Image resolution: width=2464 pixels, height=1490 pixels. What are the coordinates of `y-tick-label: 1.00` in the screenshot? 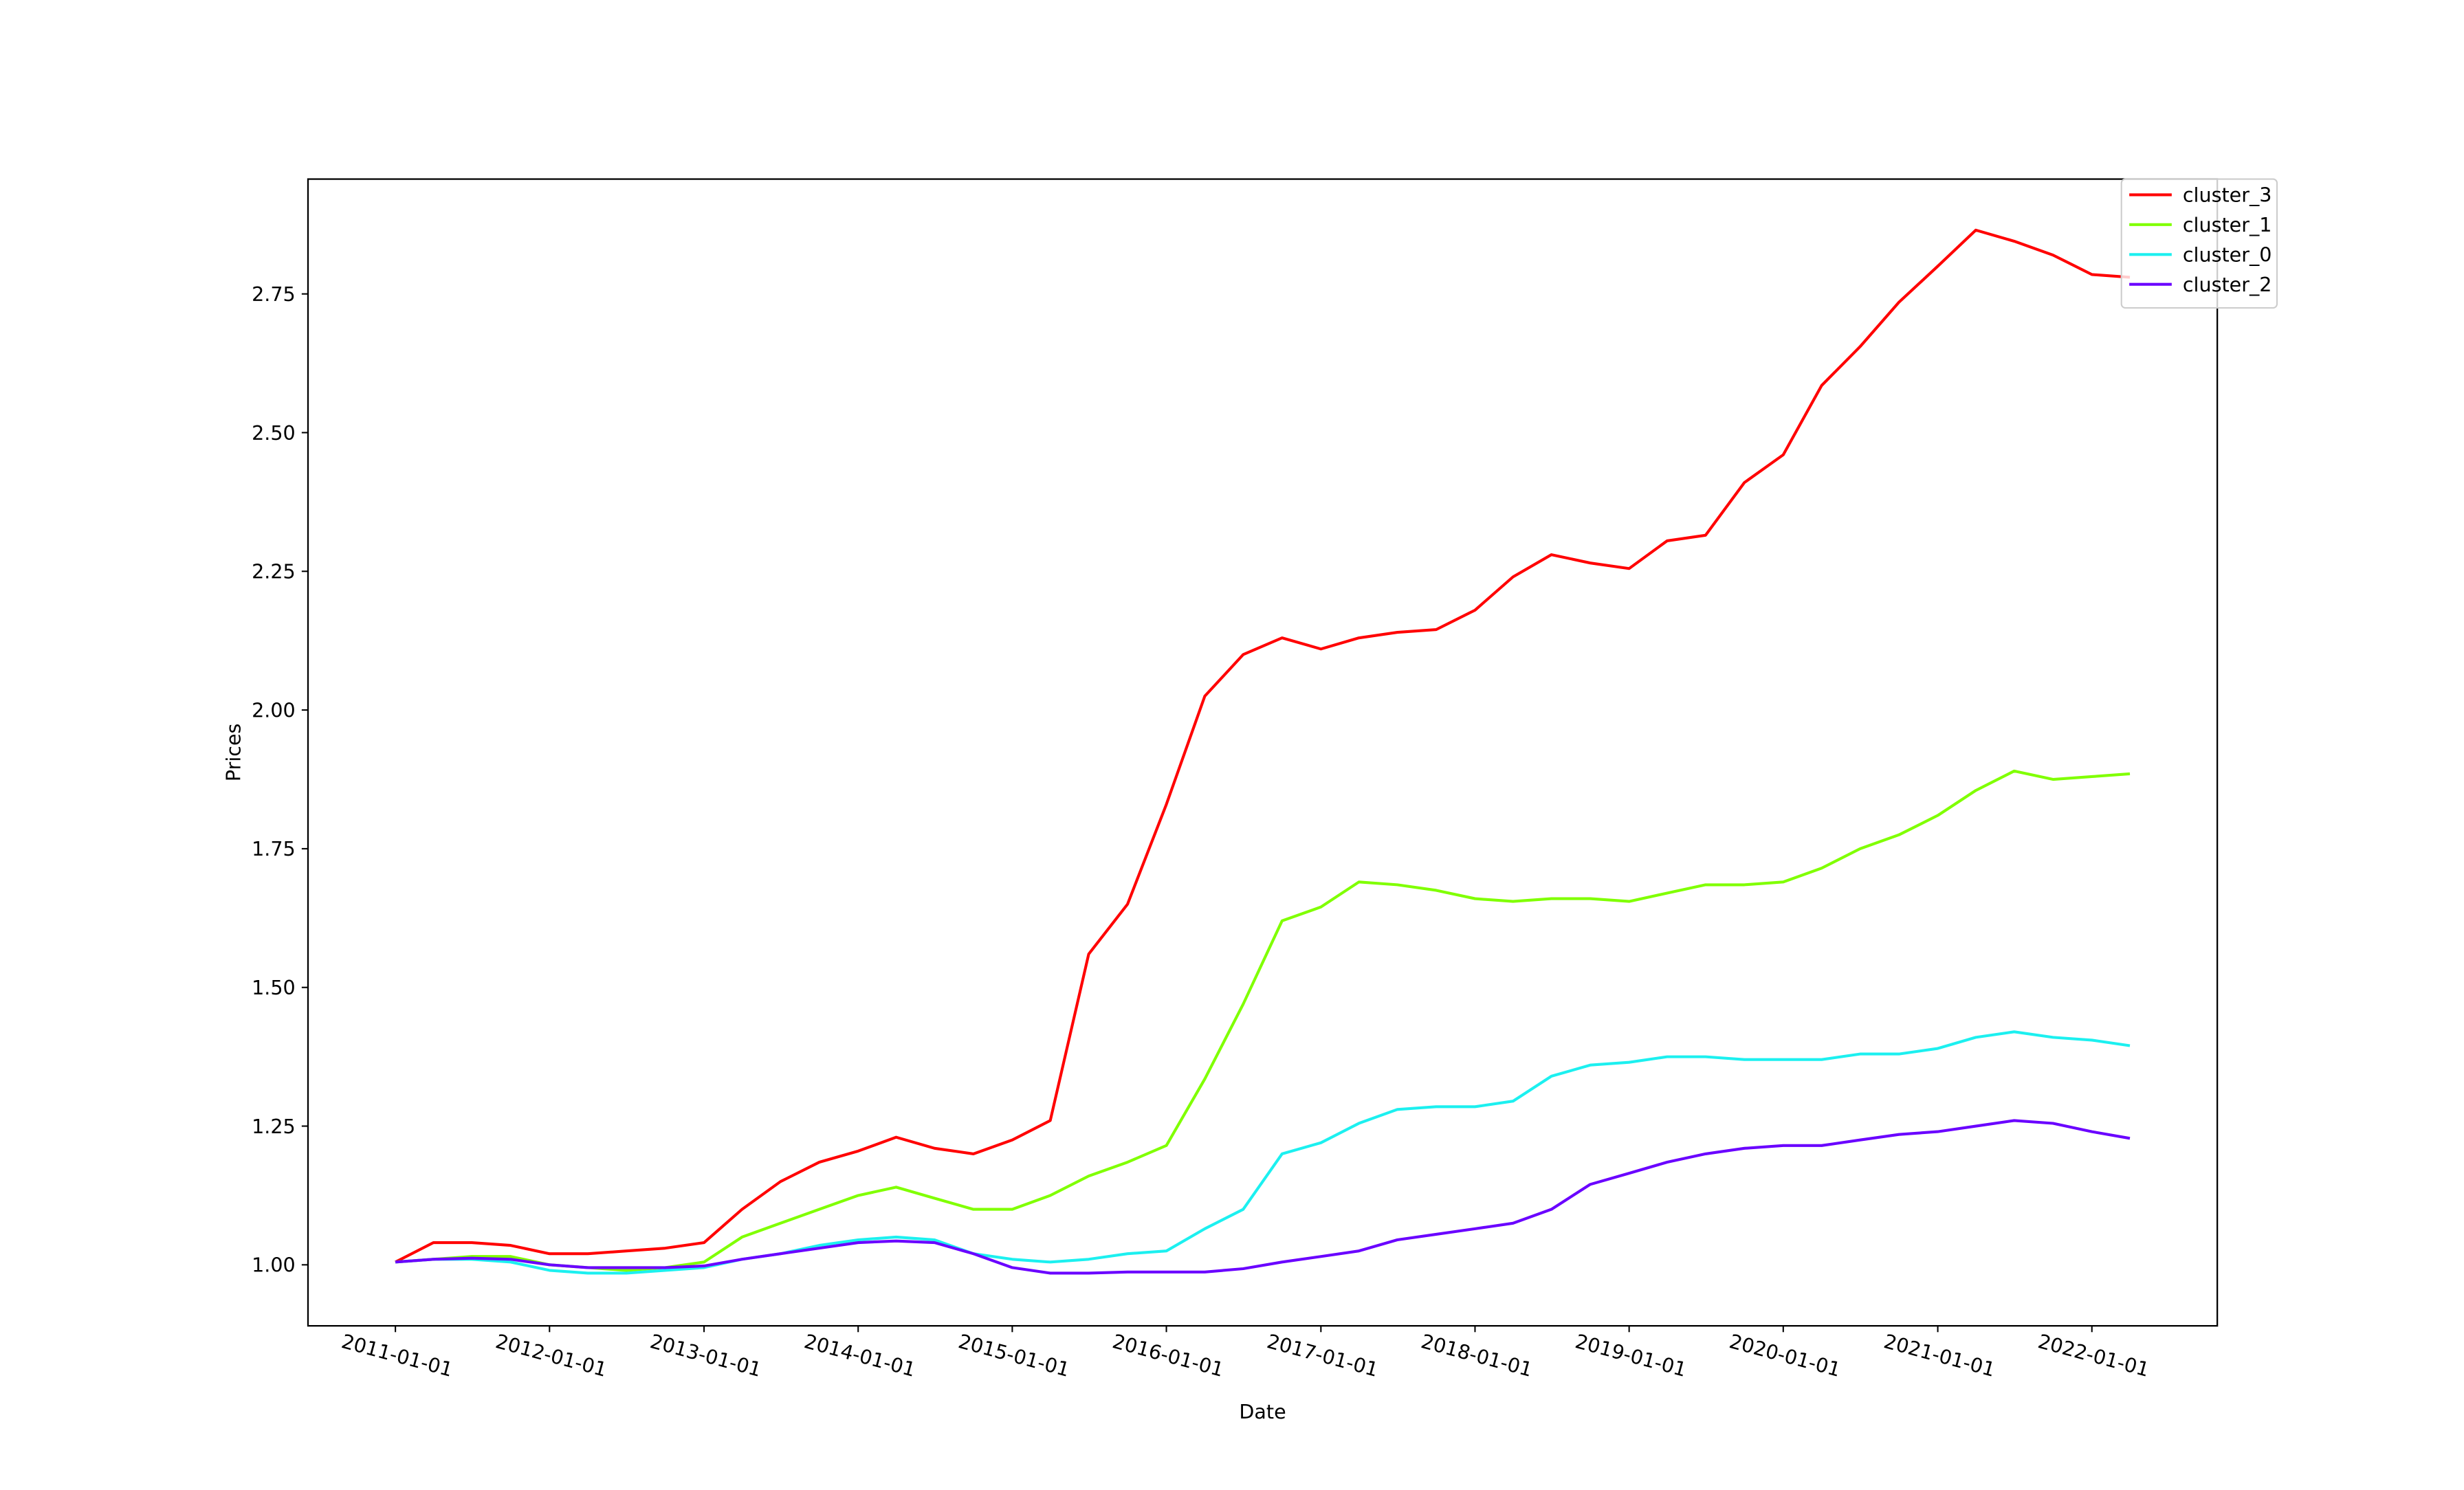 It's located at (274, 1265).